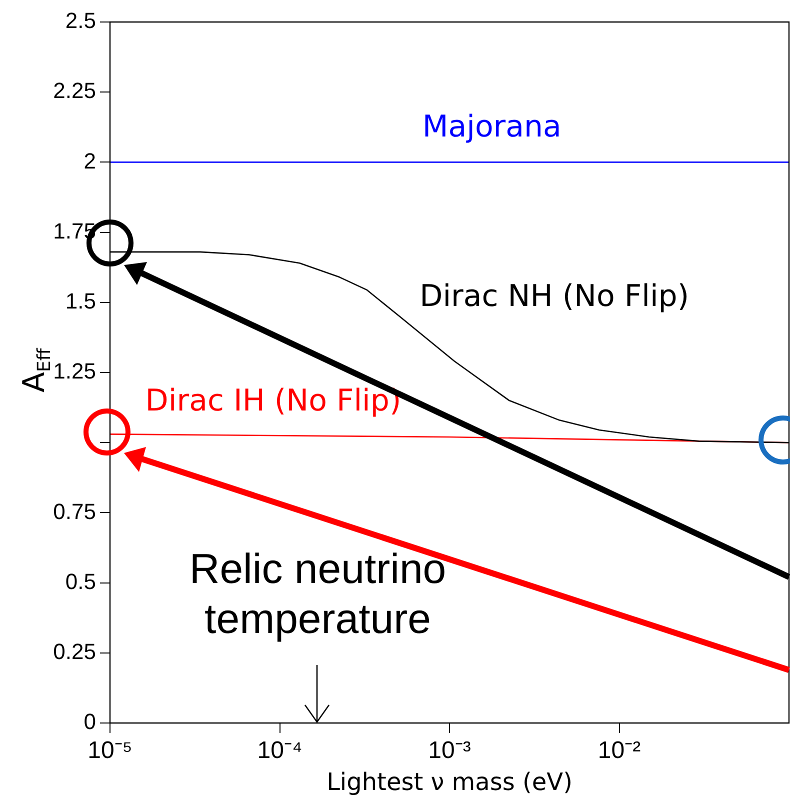 The width and height of the screenshot is (790, 801). I want to click on y-tick-label: 2.25, so click(74, 91).